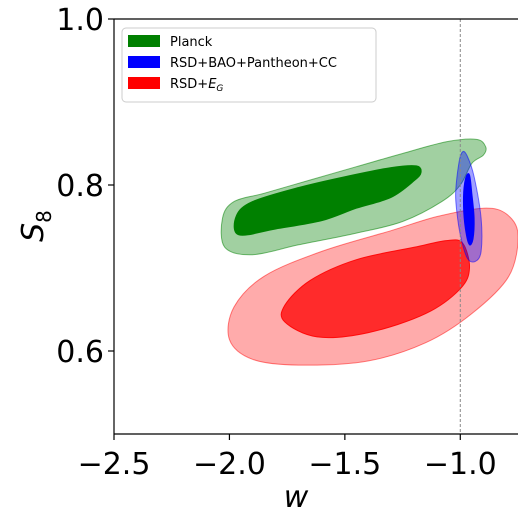  Describe the element at coordinates (253, 63) in the screenshot. I see `legend-label-rsd-bao-pantheon-cc: RSD+BAO+Pantheon+CC` at that location.